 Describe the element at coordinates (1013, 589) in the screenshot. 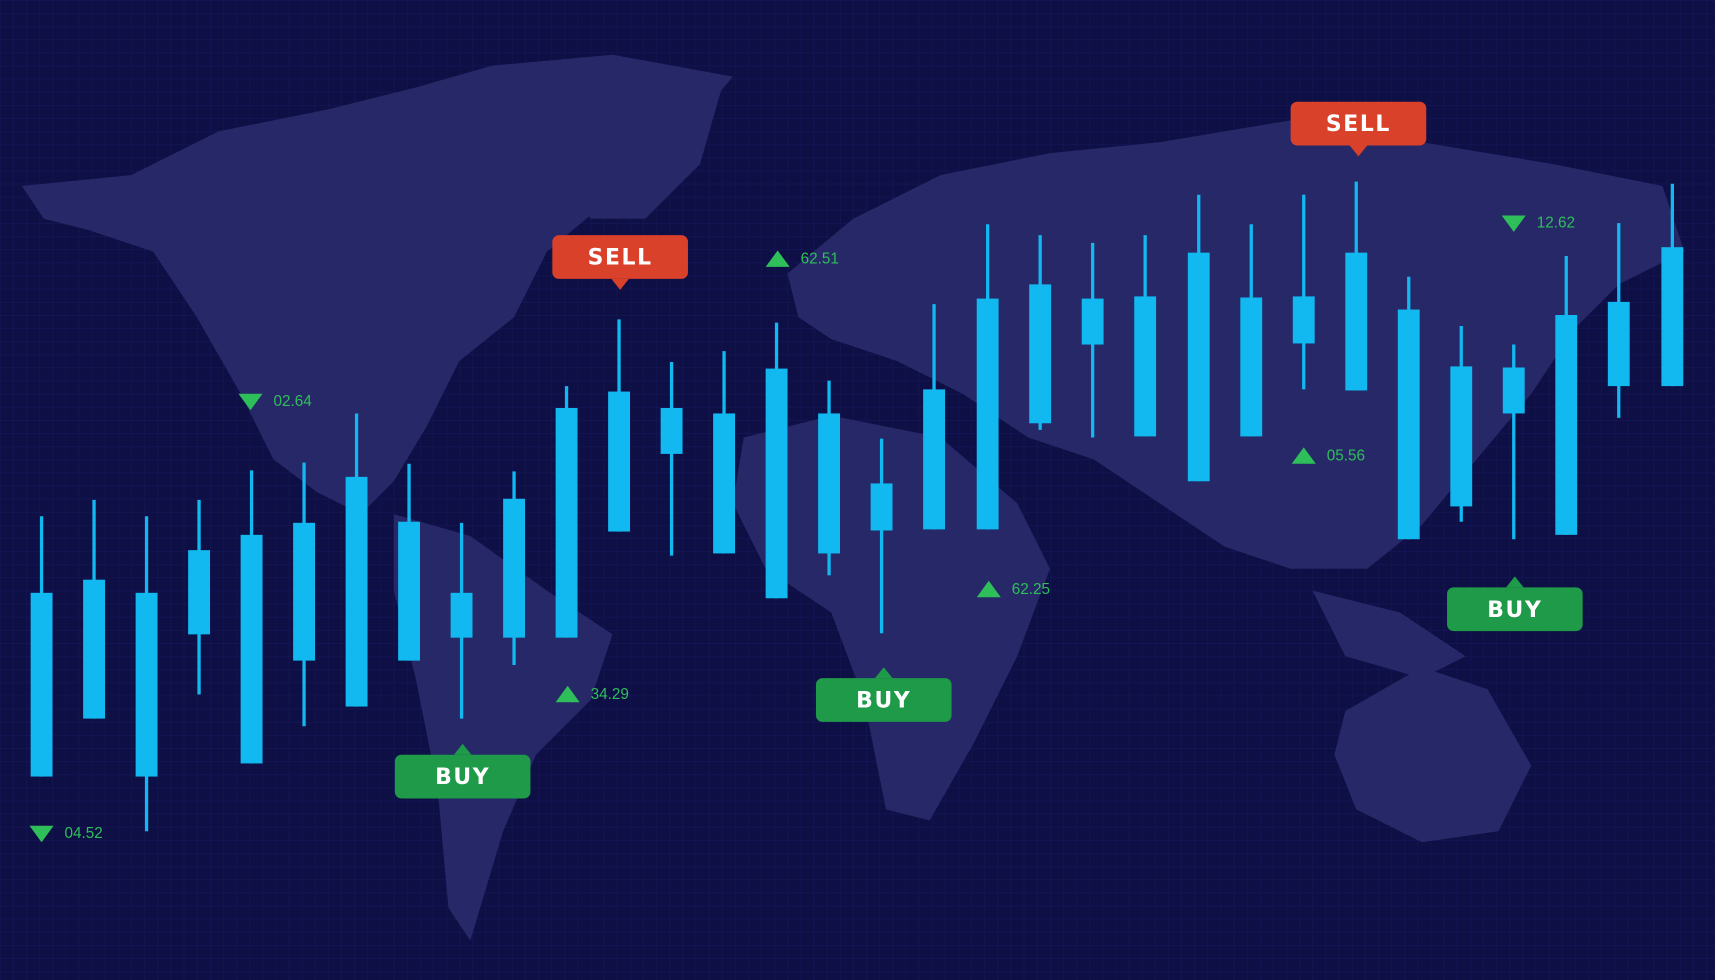

I see `ticker: 62.25` at that location.